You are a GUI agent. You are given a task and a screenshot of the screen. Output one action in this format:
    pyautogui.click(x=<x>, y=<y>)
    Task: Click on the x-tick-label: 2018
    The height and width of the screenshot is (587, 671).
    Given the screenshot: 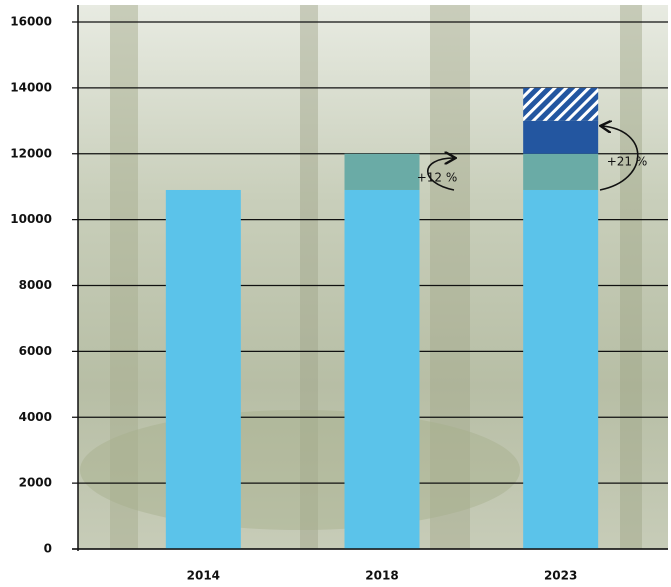 What is the action you would take?
    pyautogui.click(x=381, y=576)
    